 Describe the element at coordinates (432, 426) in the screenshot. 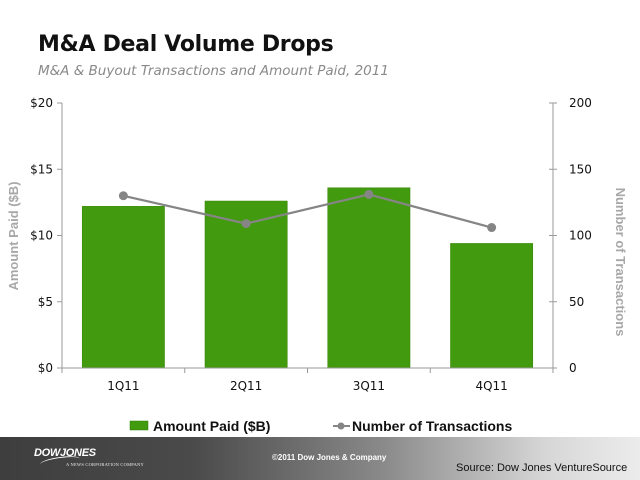

I see `legend-label-transactions: Number of Transactions` at that location.